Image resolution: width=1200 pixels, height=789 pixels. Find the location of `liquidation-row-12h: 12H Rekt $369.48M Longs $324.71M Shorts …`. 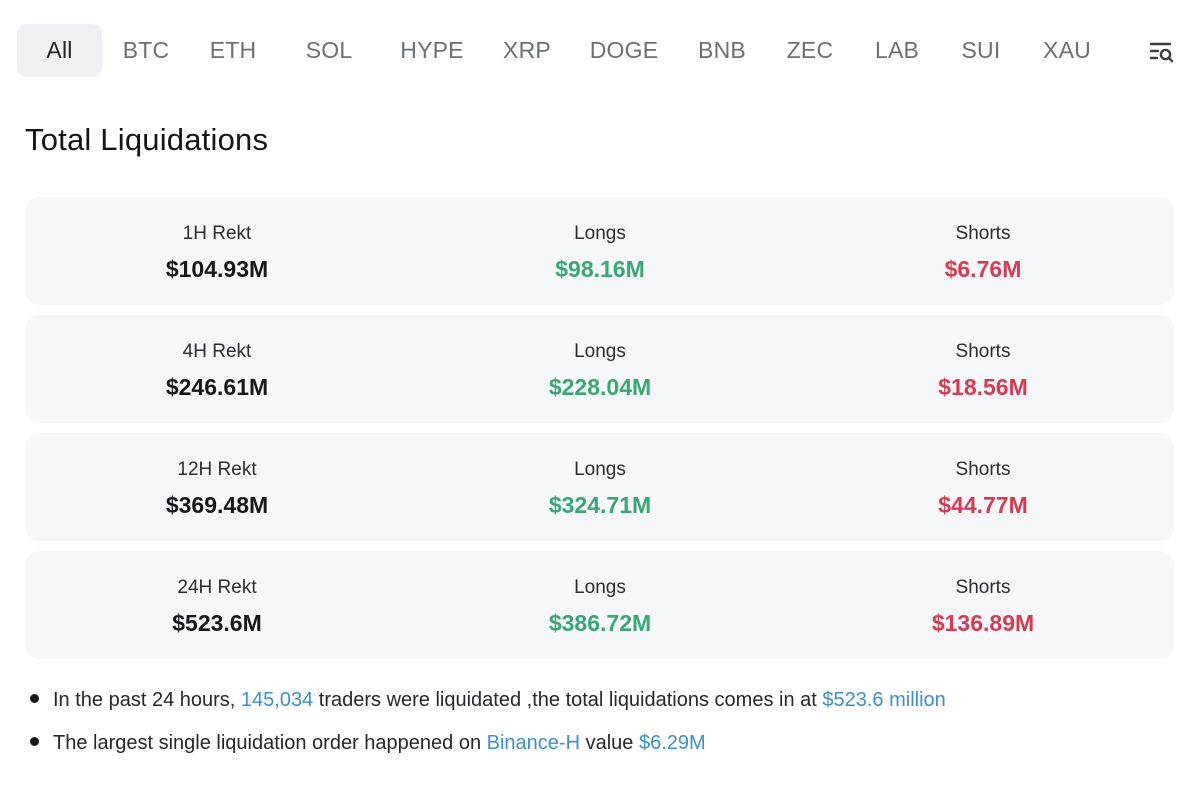

liquidation-row-12h: 12H Rekt $369.48M Longs $324.71M Shorts … is located at coordinates (599, 487).